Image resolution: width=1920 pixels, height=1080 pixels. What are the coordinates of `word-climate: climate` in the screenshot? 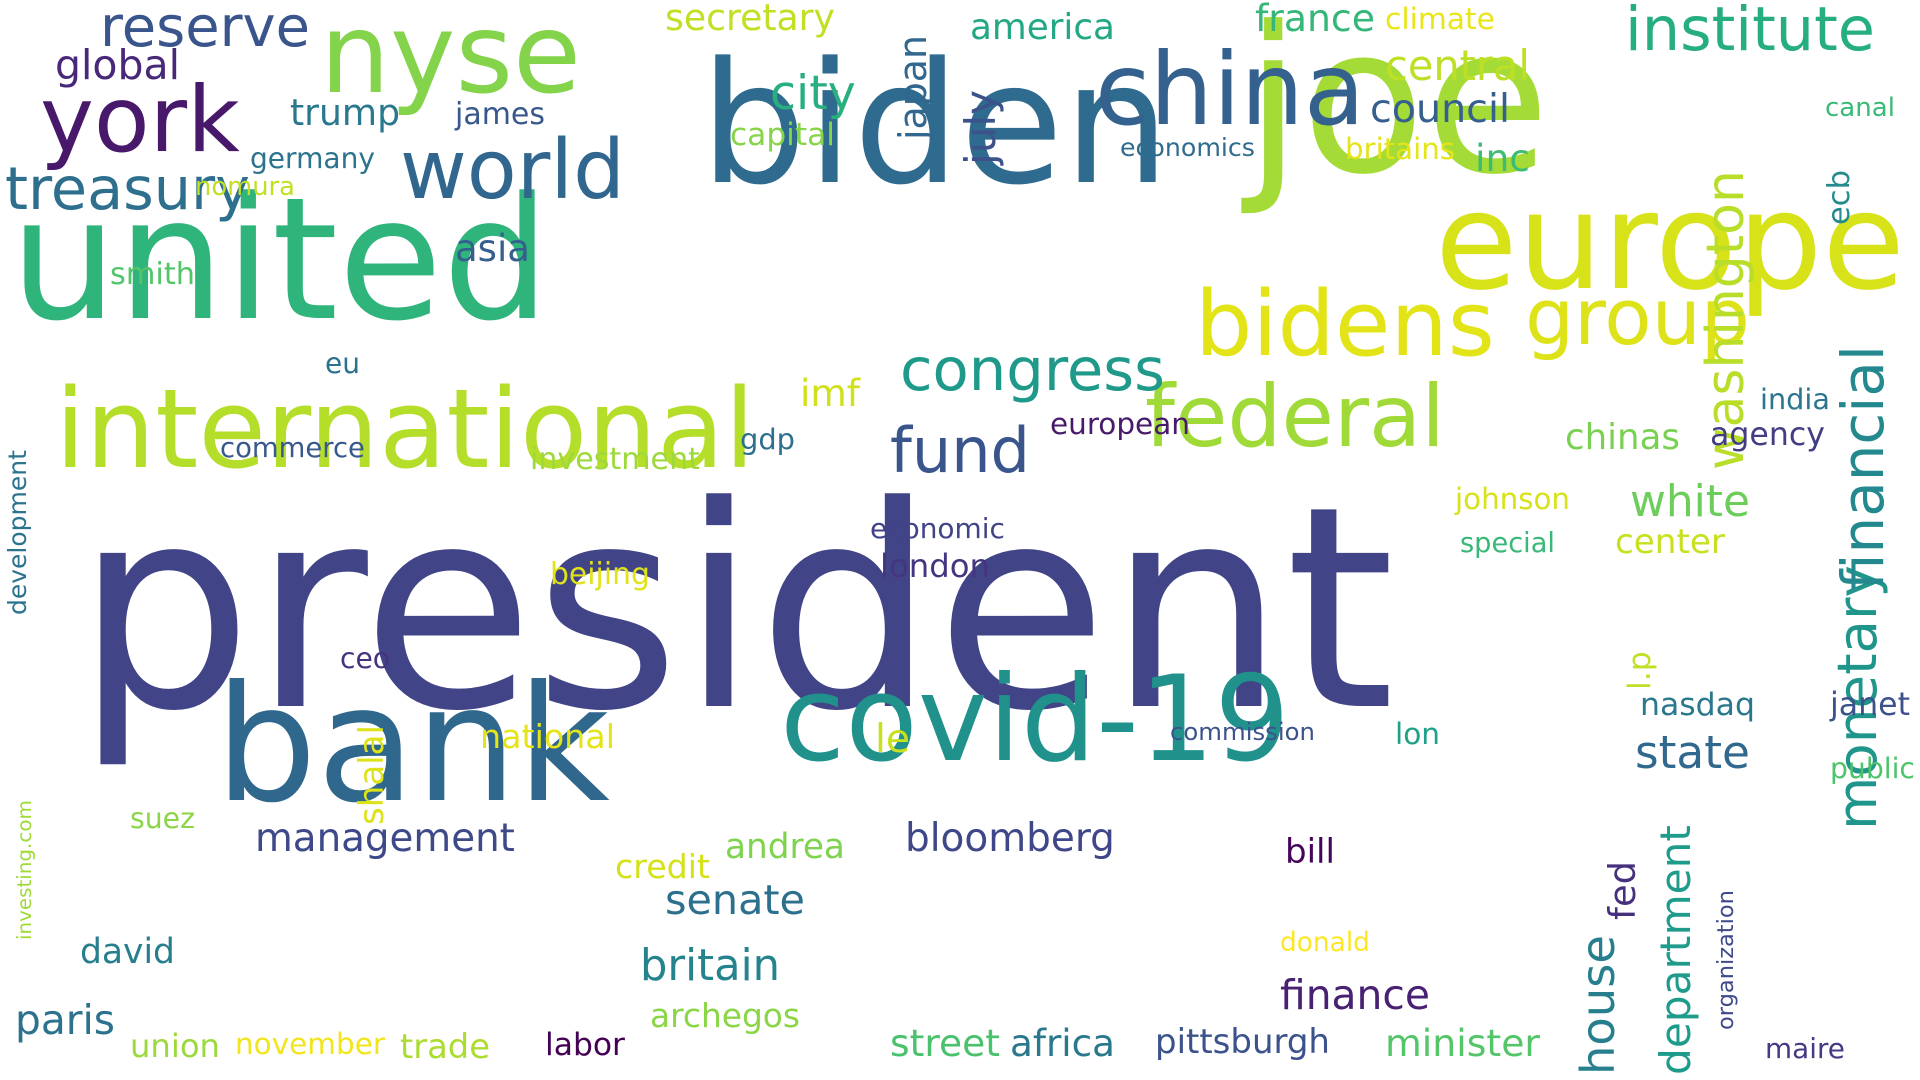 It's located at (1440, 19).